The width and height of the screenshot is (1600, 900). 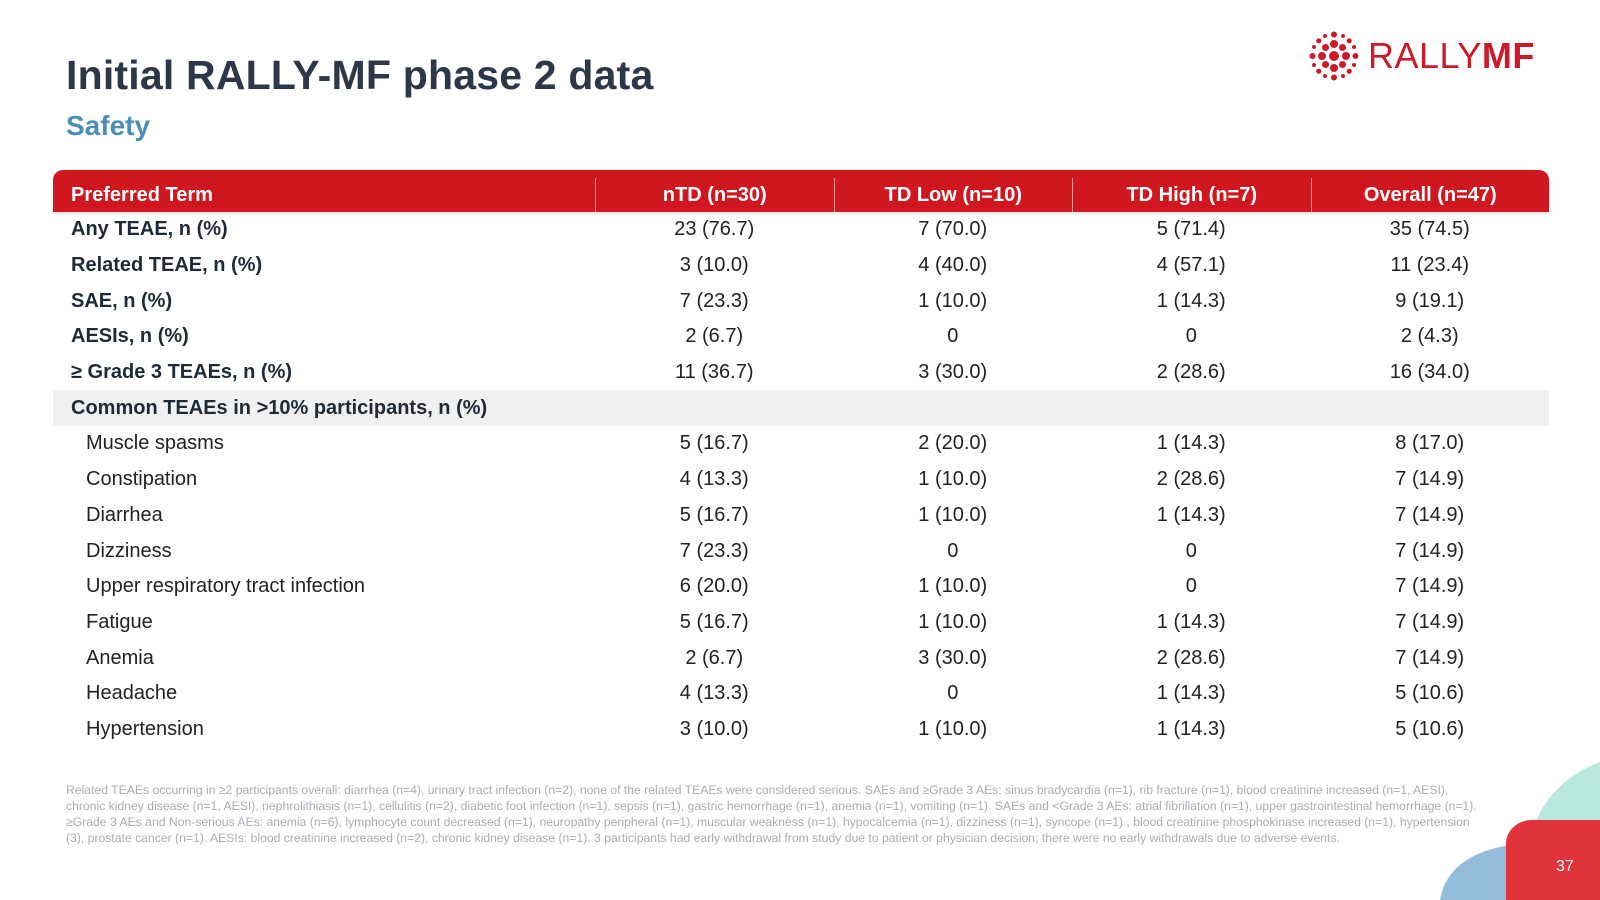 I want to click on row-label: Any TEAE, n (%), so click(x=149, y=229).